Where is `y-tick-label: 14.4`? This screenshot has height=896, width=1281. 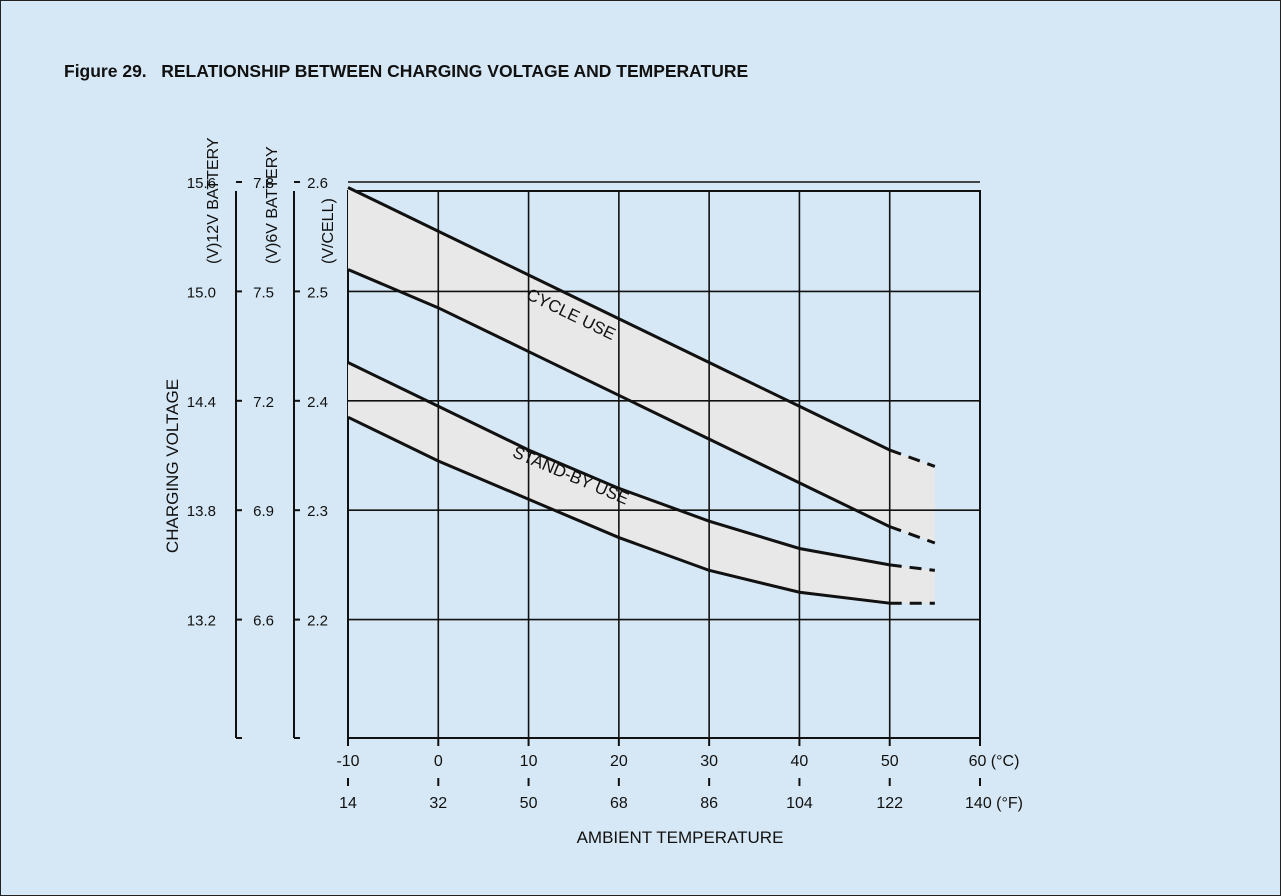 y-tick-label: 14.4 is located at coordinates (201, 402).